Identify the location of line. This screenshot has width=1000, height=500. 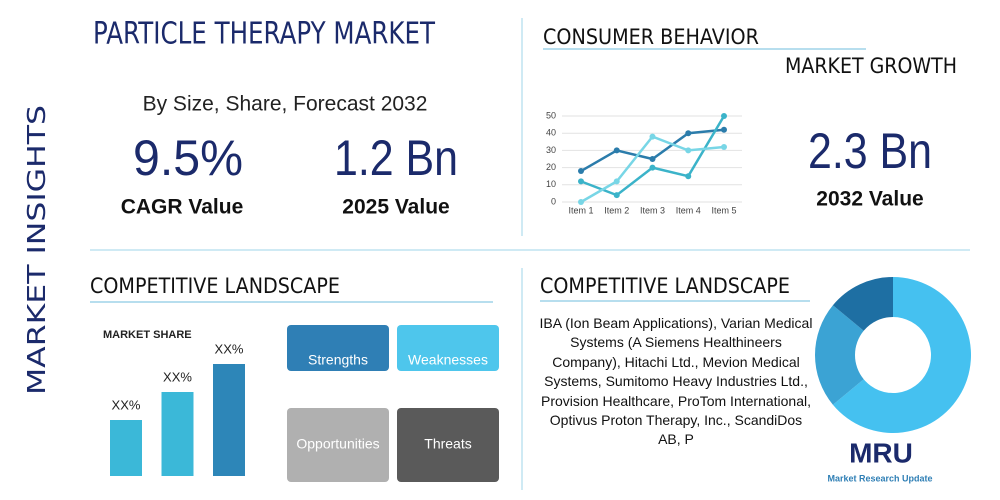
(653, 156).